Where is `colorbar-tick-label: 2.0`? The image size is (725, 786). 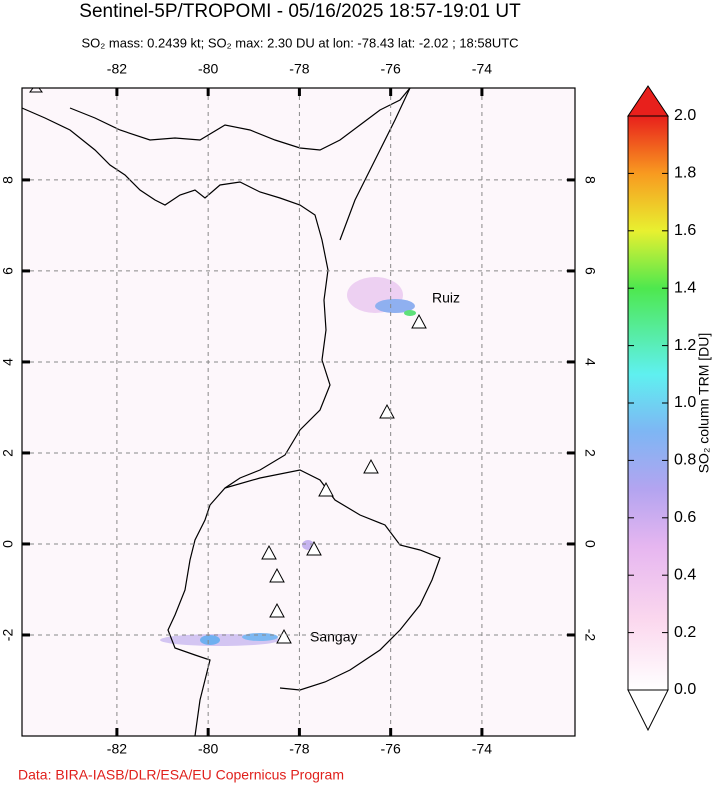 colorbar-tick-label: 2.0 is located at coordinates (685, 115).